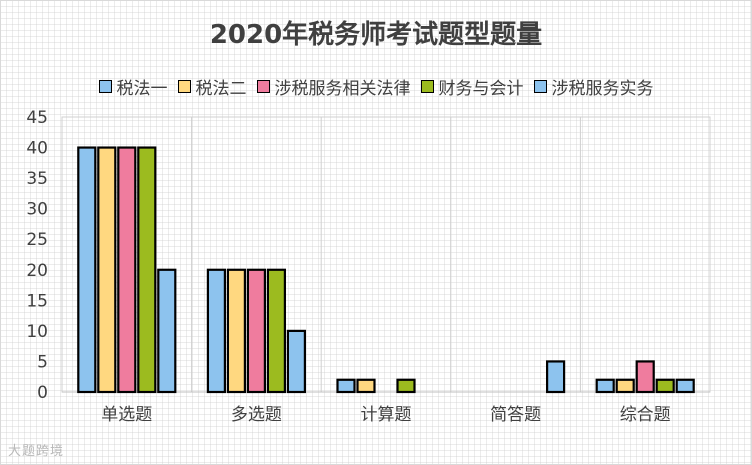  Describe the element at coordinates (42, 393) in the screenshot. I see `y-tick-label: 0` at that location.